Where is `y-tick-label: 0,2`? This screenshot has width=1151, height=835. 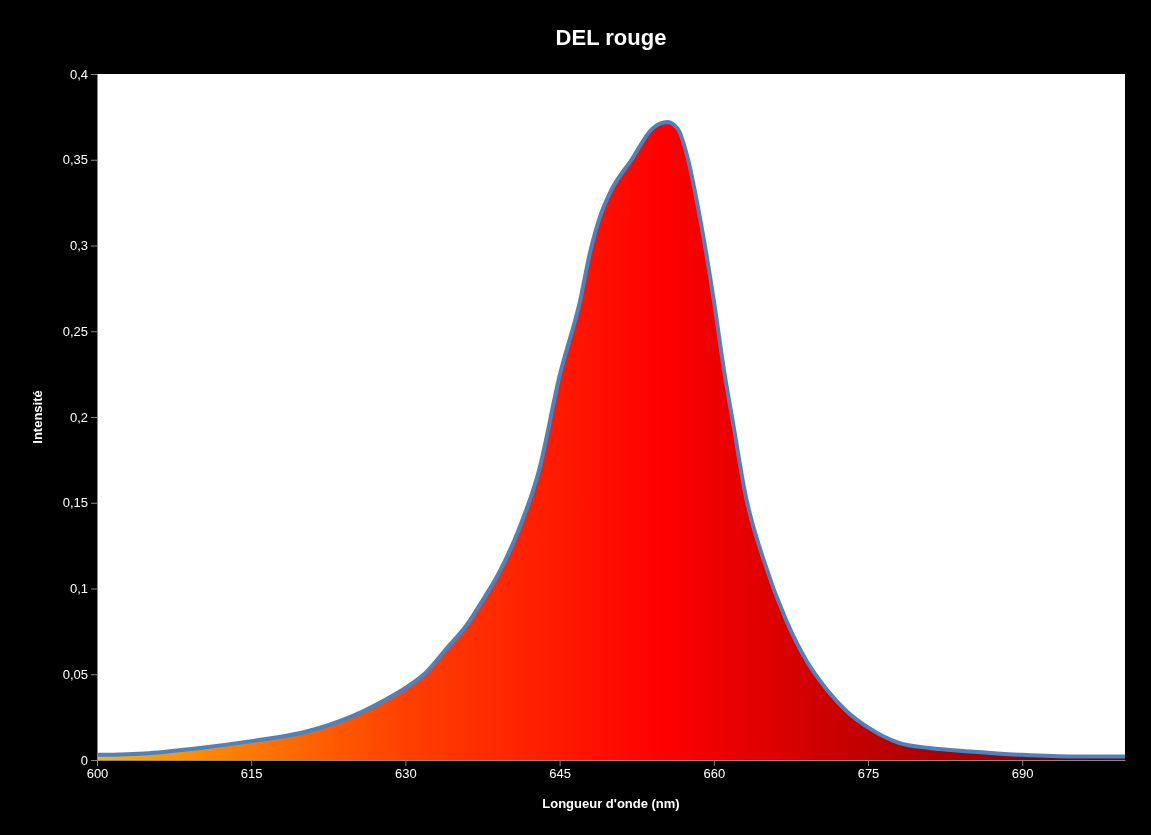 y-tick-label: 0,2 is located at coordinates (78, 417).